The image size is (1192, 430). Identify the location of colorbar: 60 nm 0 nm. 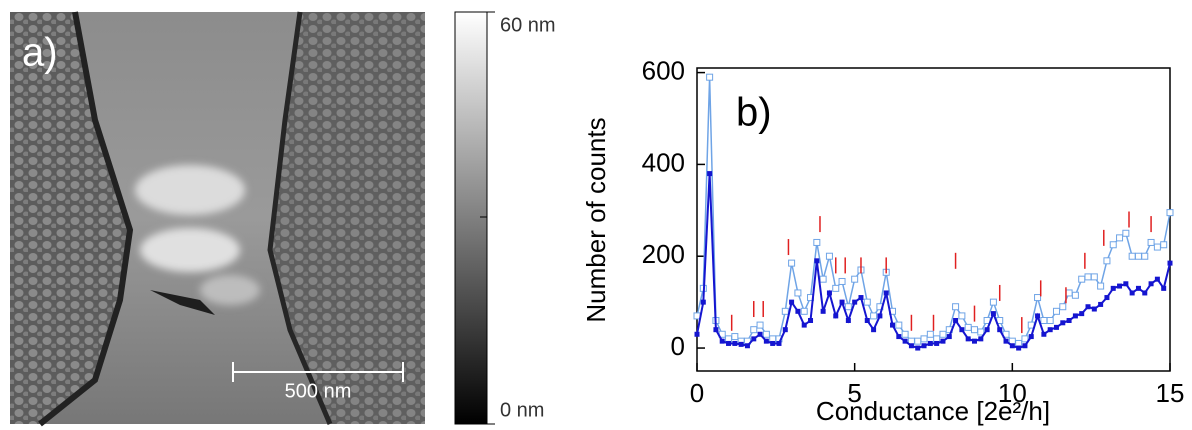
(505, 218).